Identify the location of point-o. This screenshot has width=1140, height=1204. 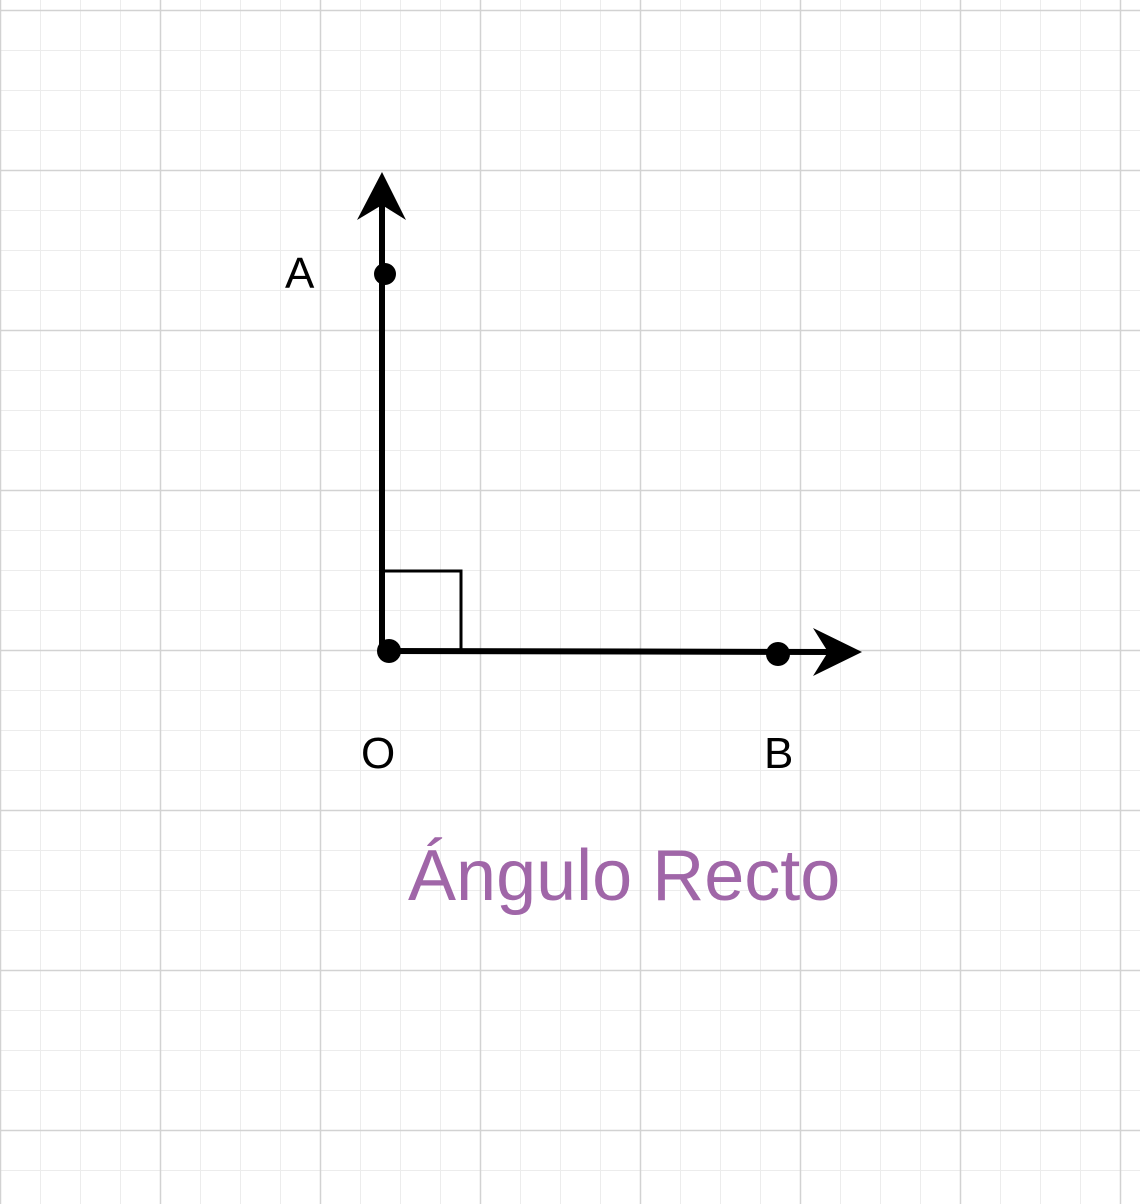
(389, 651).